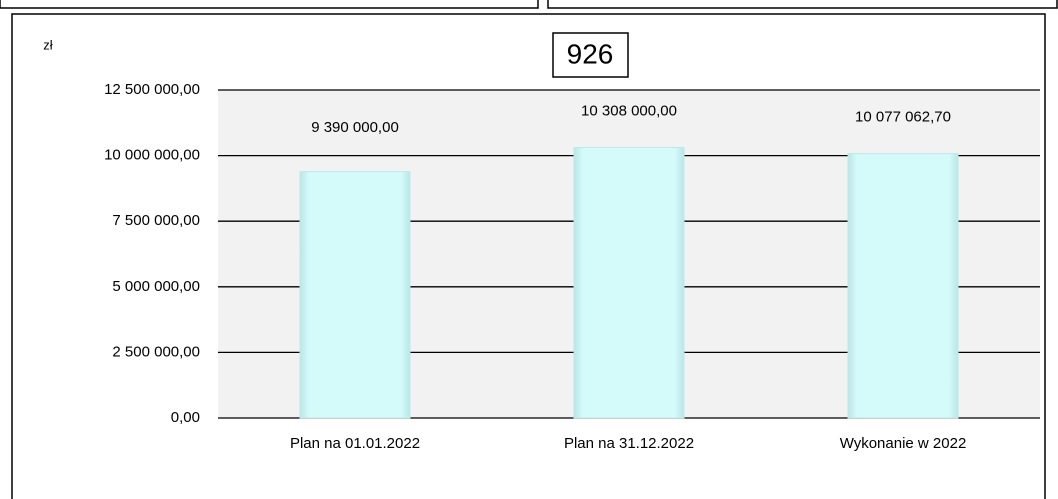  What do you see at coordinates (629, 443) in the screenshot?
I see `x-tick-label: Plan na 31.12.2022` at bounding box center [629, 443].